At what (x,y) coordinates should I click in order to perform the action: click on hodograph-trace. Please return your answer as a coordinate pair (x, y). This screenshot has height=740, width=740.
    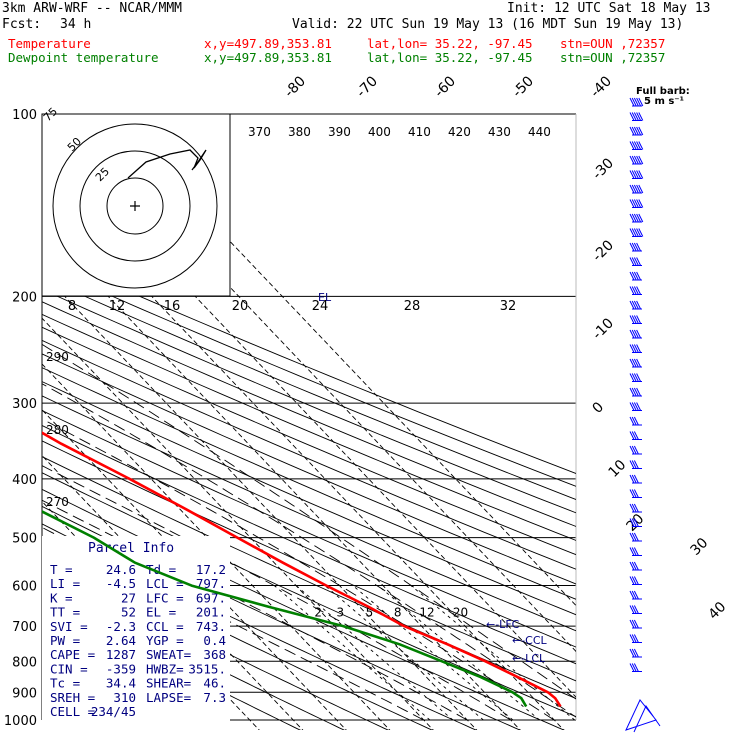
    Looking at the image, I should click on (167, 164).